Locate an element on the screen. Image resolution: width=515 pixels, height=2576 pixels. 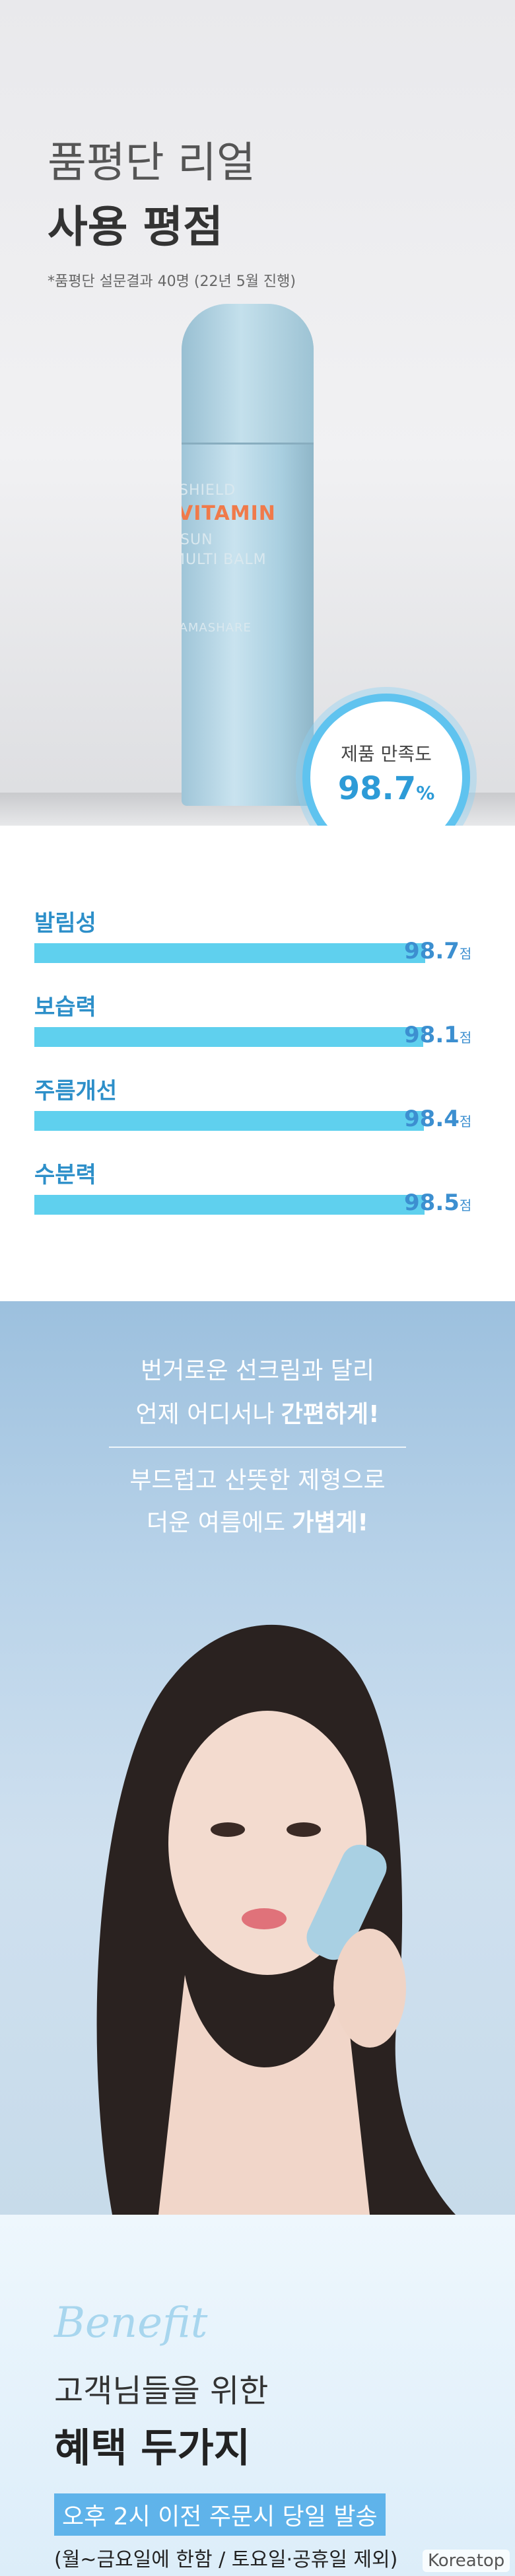
benefit-note: (월~금요일에 한함 / 토요일·공휴일 제외) is located at coordinates (226, 2559).